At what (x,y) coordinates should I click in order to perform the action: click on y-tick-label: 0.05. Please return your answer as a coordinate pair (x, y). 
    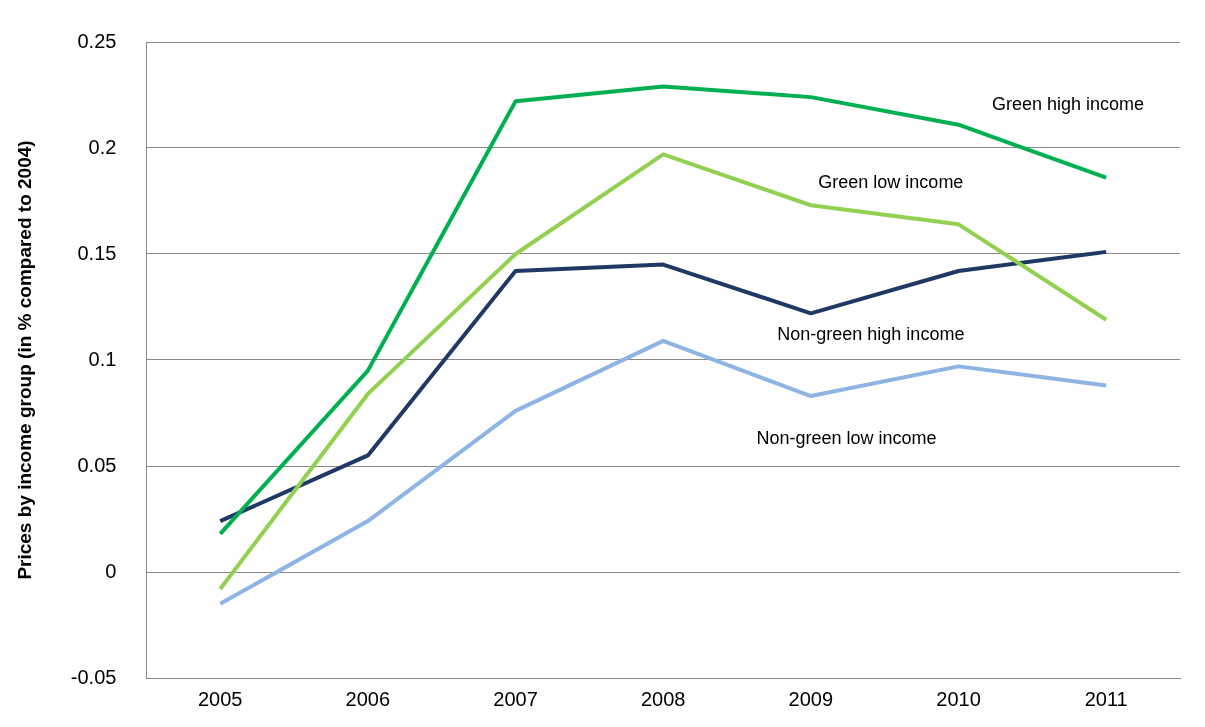
    Looking at the image, I should click on (97, 464).